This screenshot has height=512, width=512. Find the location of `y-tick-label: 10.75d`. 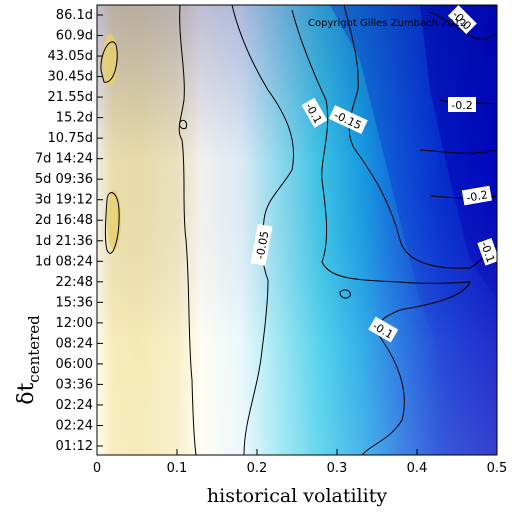

y-tick-label: 10.75d is located at coordinates (70, 138).